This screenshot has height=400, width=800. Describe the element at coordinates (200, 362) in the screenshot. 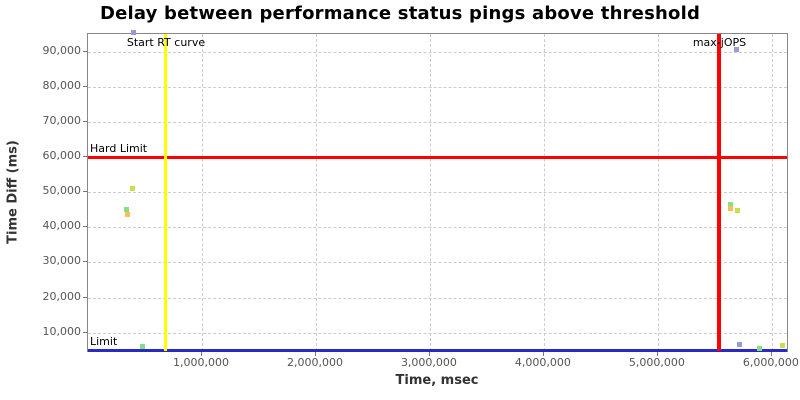

I see `x-tick-label: 1,000,000` at that location.